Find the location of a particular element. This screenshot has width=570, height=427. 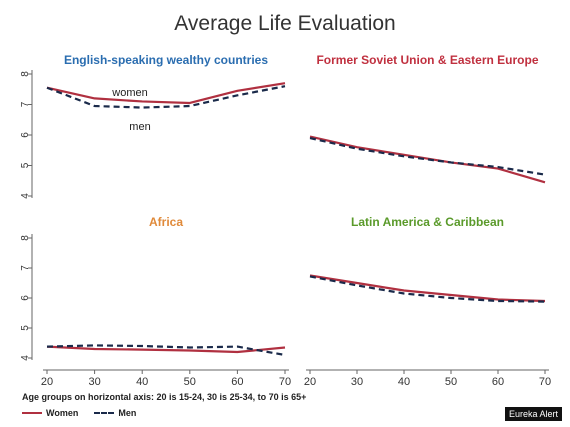

legend-label-women: Women is located at coordinates (62, 413).